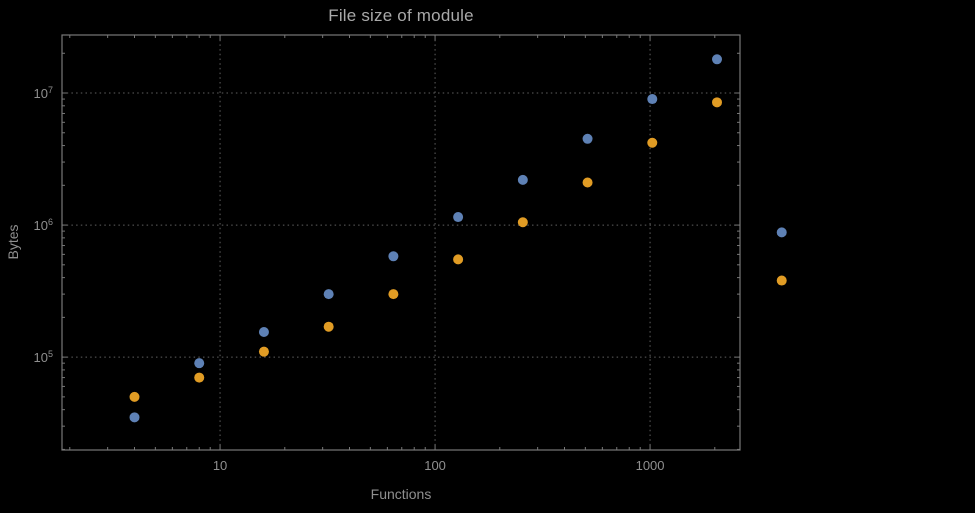  What do you see at coordinates (43, 357) in the screenshot?
I see `y-tick-label: 10⁵` at bounding box center [43, 357].